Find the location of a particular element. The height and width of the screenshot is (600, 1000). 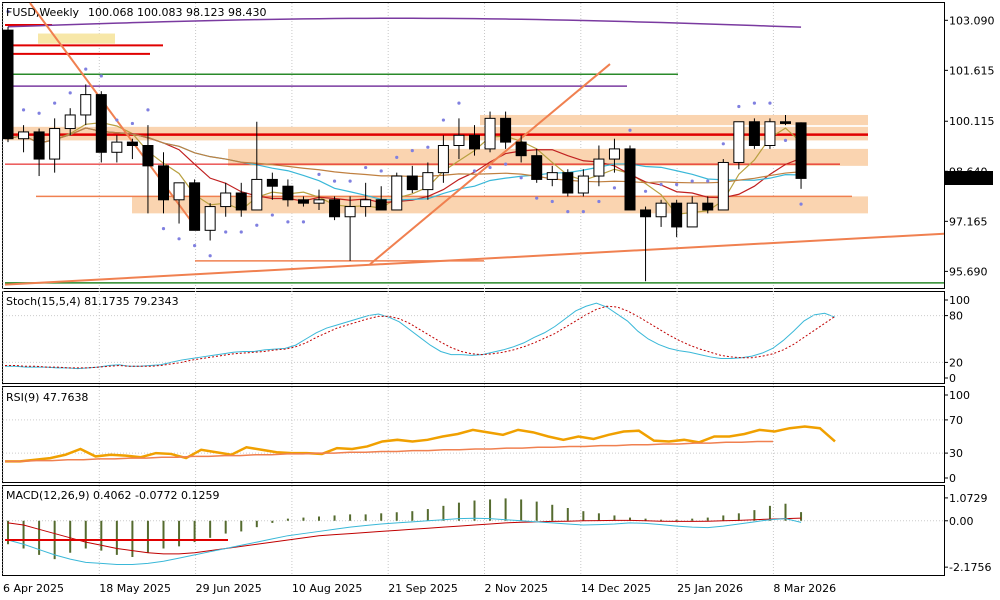

stoch-panel-frame is located at coordinates (473, 337).